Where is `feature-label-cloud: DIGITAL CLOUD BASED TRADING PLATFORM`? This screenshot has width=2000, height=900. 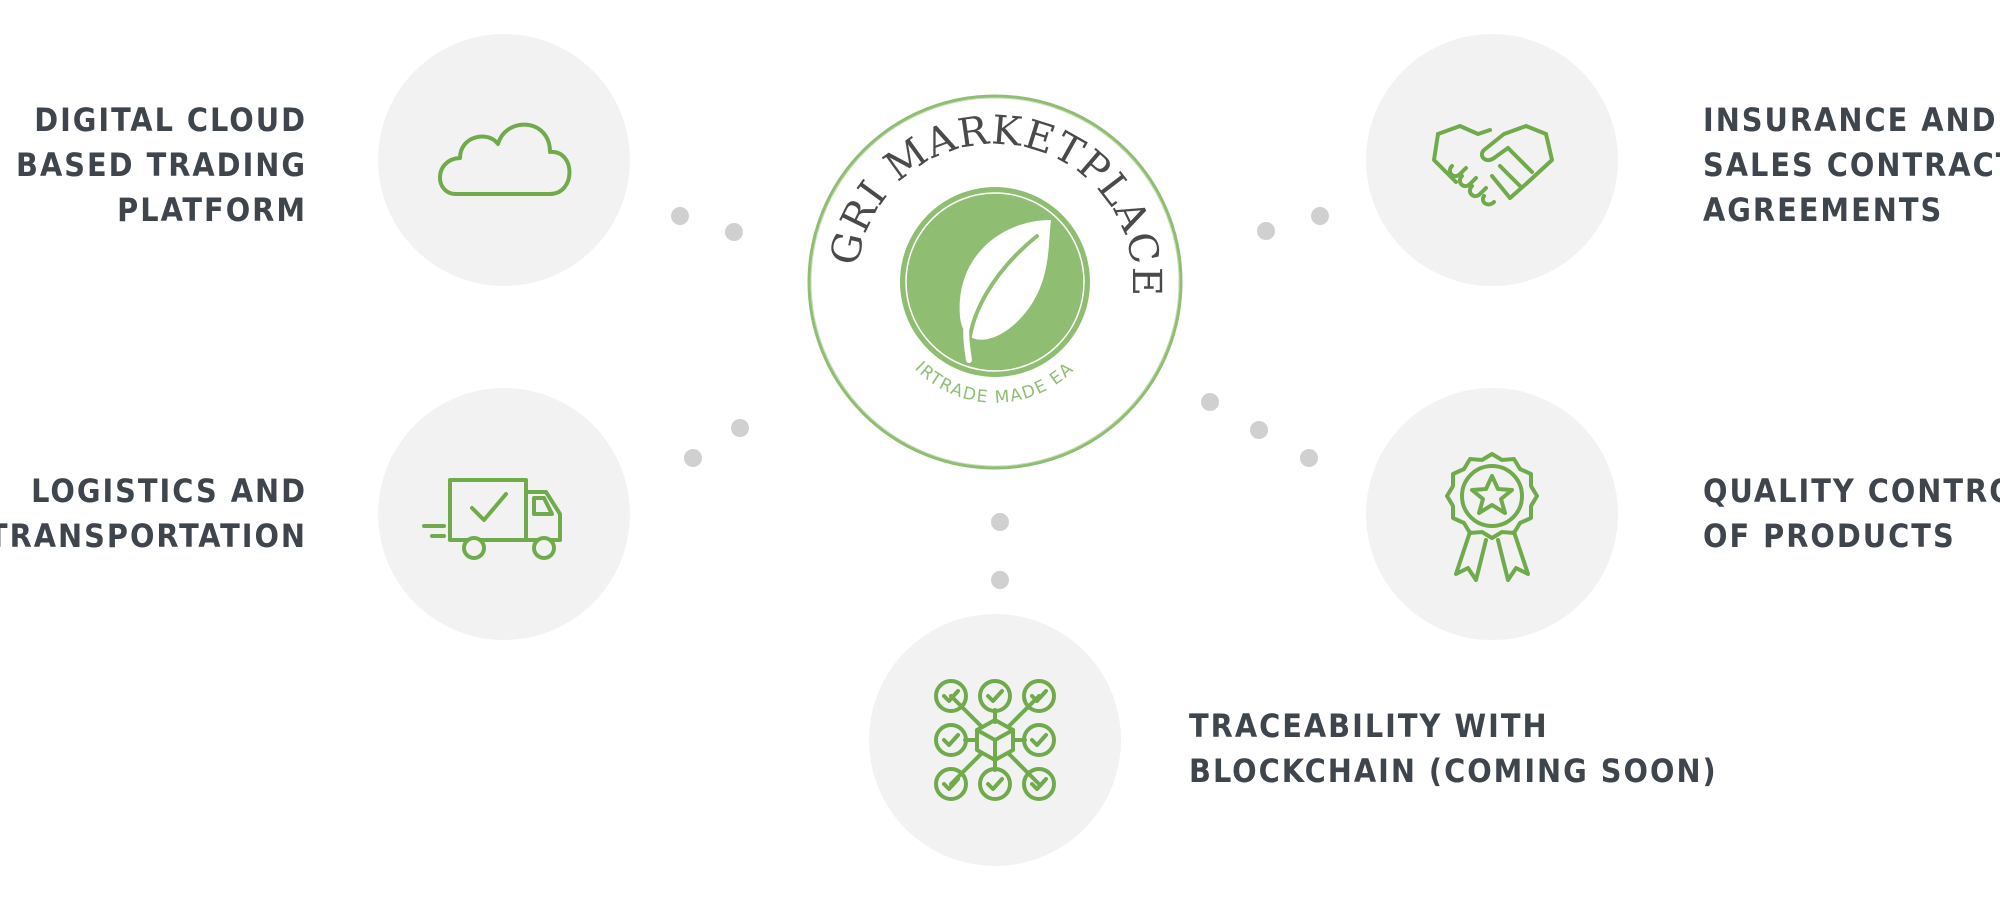 feature-label-cloud: DIGITAL CLOUD BASED TRADING PLATFORM is located at coordinates (161, 165).